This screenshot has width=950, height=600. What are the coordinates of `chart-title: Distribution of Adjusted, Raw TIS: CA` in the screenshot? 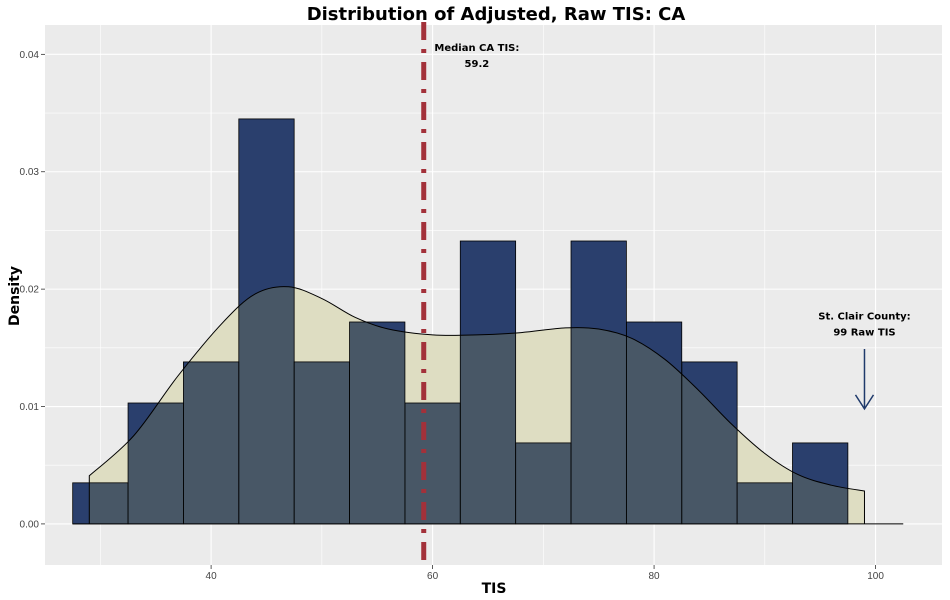 It's located at (496, 14).